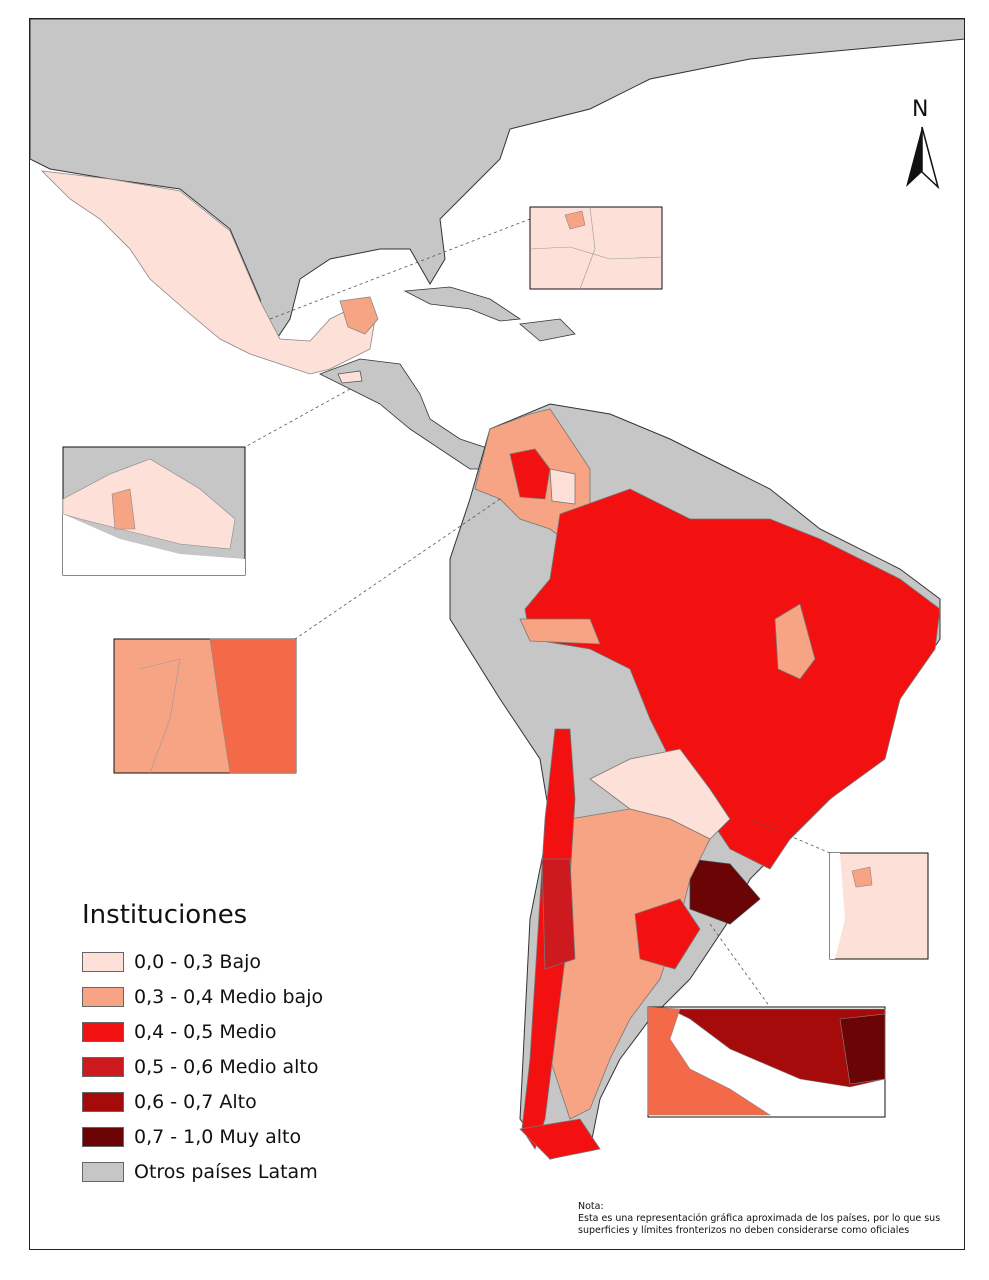 This screenshot has width=989, height=1280. I want to click on legend-label: 0,7 - 1,0 Muy alto, so click(218, 1136).